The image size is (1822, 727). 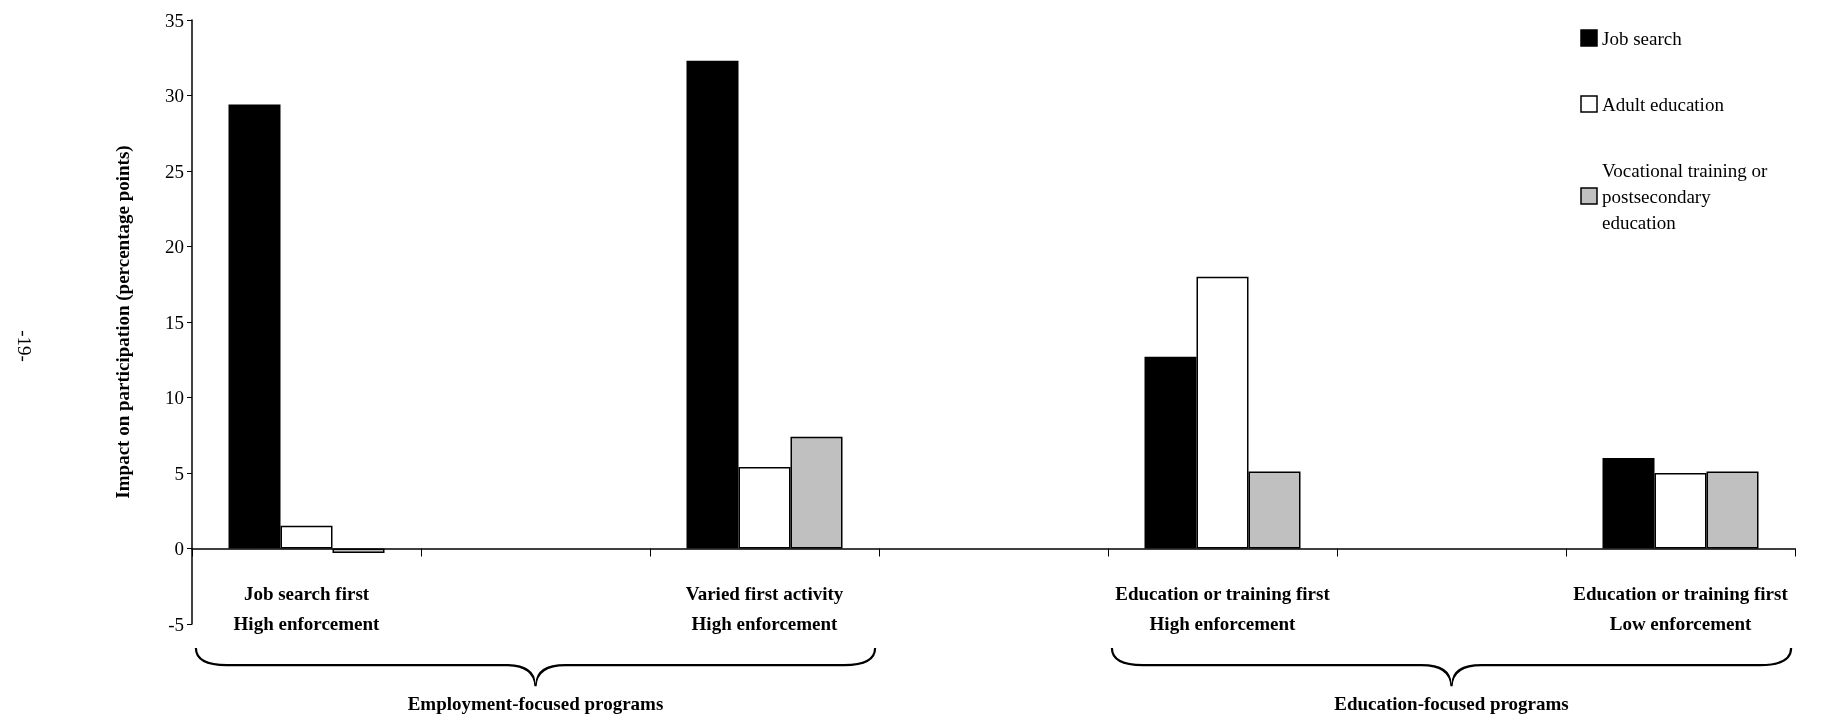 I want to click on legend-label: Adult education, so click(x=1663, y=104).